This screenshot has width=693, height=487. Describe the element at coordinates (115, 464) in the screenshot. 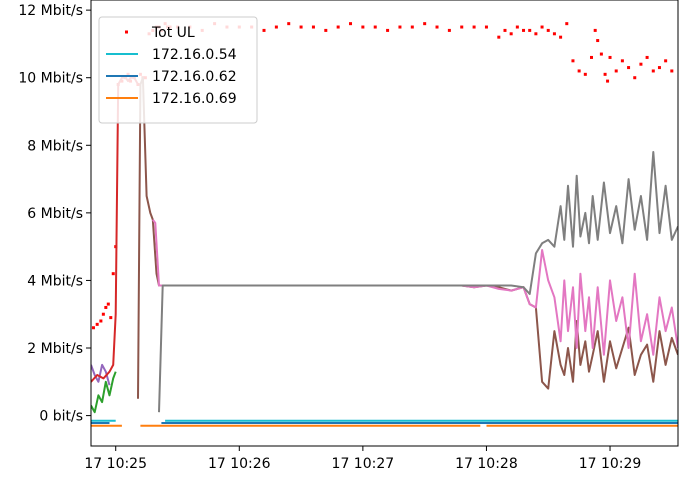

I see `x-tick-label: 17 10:25` at that location.